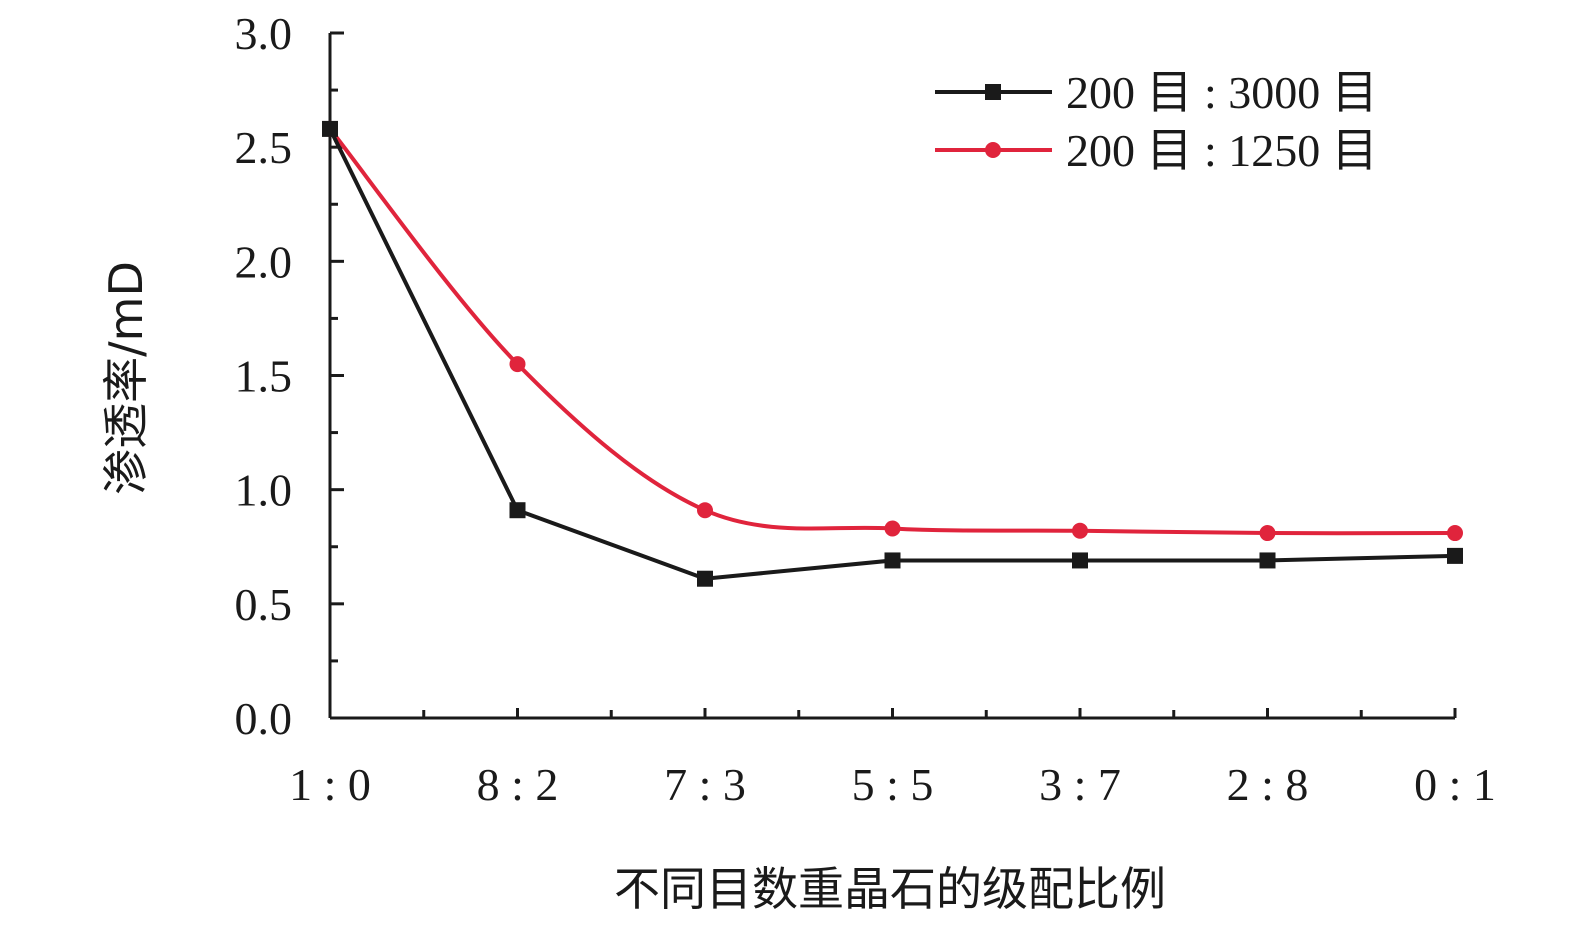  Describe the element at coordinates (1156, 121) in the screenshot. I see `legend: 200 目 : 3000 目 200 目 : 1250 目` at that location.